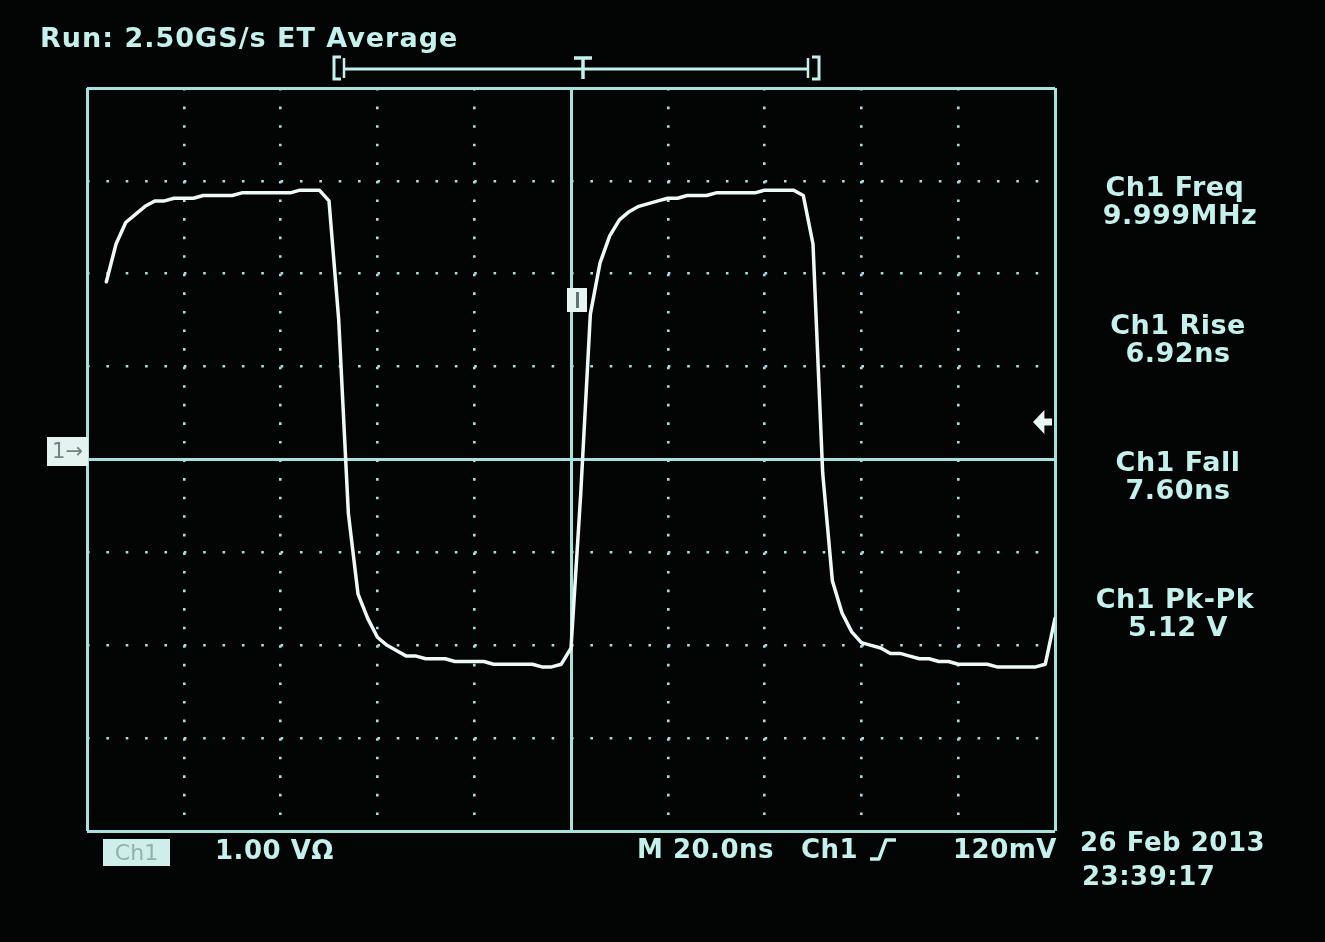 The height and width of the screenshot is (942, 1325). Describe the element at coordinates (1175, 187) in the screenshot. I see `text: Ch1 Freq` at that location.